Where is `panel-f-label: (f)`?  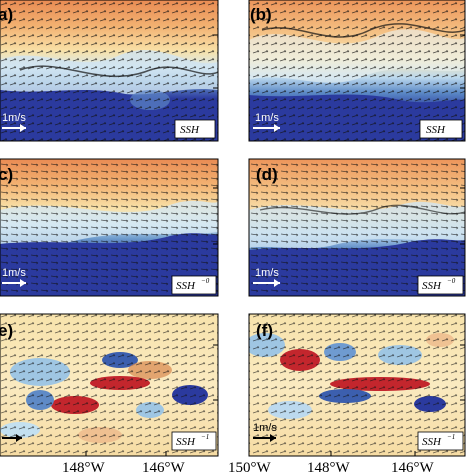 panel-f-label: (f) is located at coordinates (264, 330).